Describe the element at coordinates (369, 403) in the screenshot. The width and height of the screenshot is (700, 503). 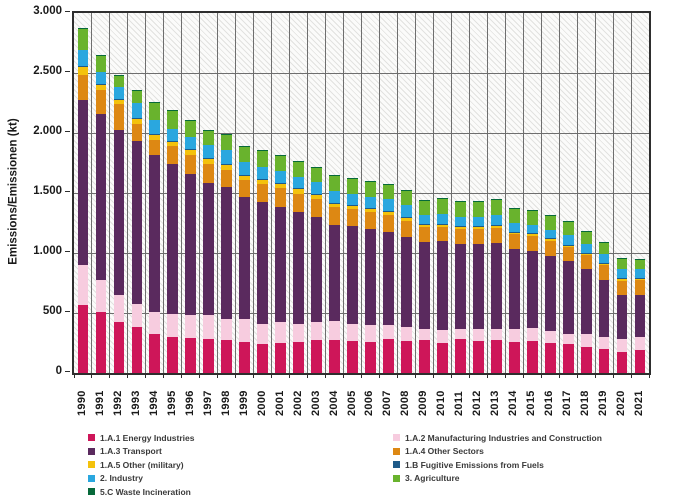
I see `x-tick-label: 2006` at that location.